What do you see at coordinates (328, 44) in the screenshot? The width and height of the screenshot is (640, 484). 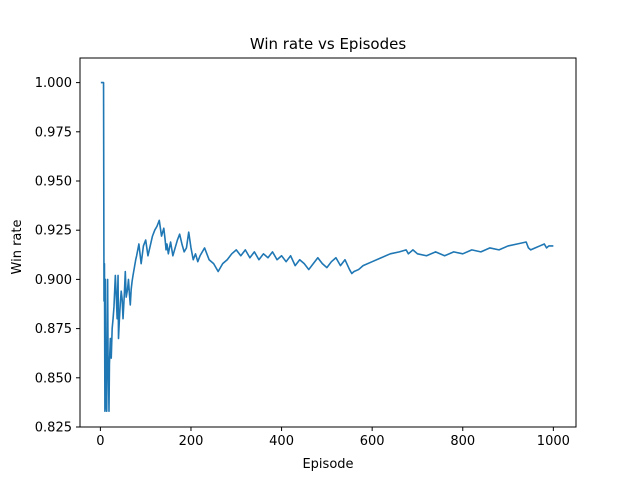 I see `chart-title: Win rate vs Episodes` at bounding box center [328, 44].